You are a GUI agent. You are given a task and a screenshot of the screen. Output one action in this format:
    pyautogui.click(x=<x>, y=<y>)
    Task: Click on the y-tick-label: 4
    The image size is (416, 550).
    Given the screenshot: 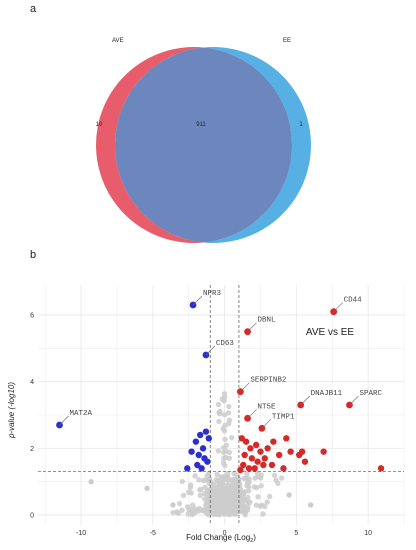 What is the action you would take?
    pyautogui.click(x=32, y=382)
    